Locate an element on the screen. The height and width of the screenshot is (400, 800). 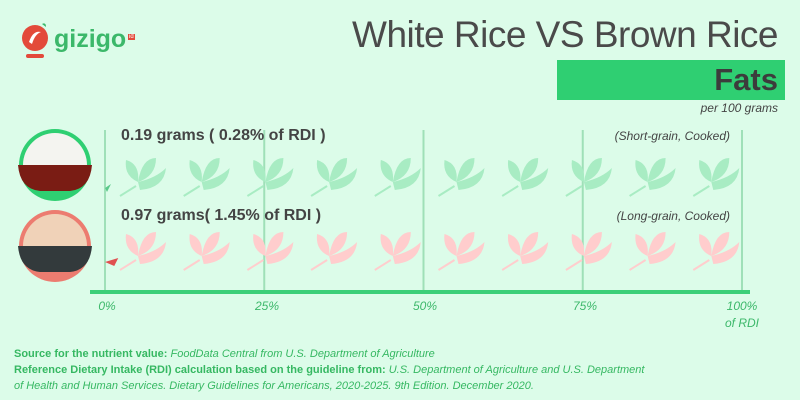
logo-apple-icon is located at coordinates (35, 40).